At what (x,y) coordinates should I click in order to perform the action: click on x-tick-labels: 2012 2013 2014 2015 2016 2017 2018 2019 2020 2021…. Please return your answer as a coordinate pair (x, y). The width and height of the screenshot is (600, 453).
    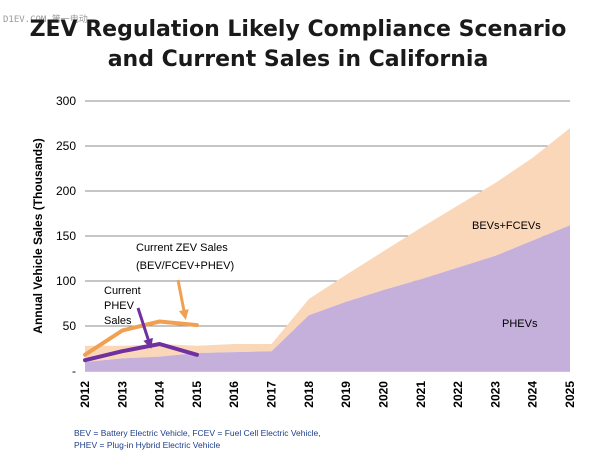
    Looking at the image, I should click on (327, 394).